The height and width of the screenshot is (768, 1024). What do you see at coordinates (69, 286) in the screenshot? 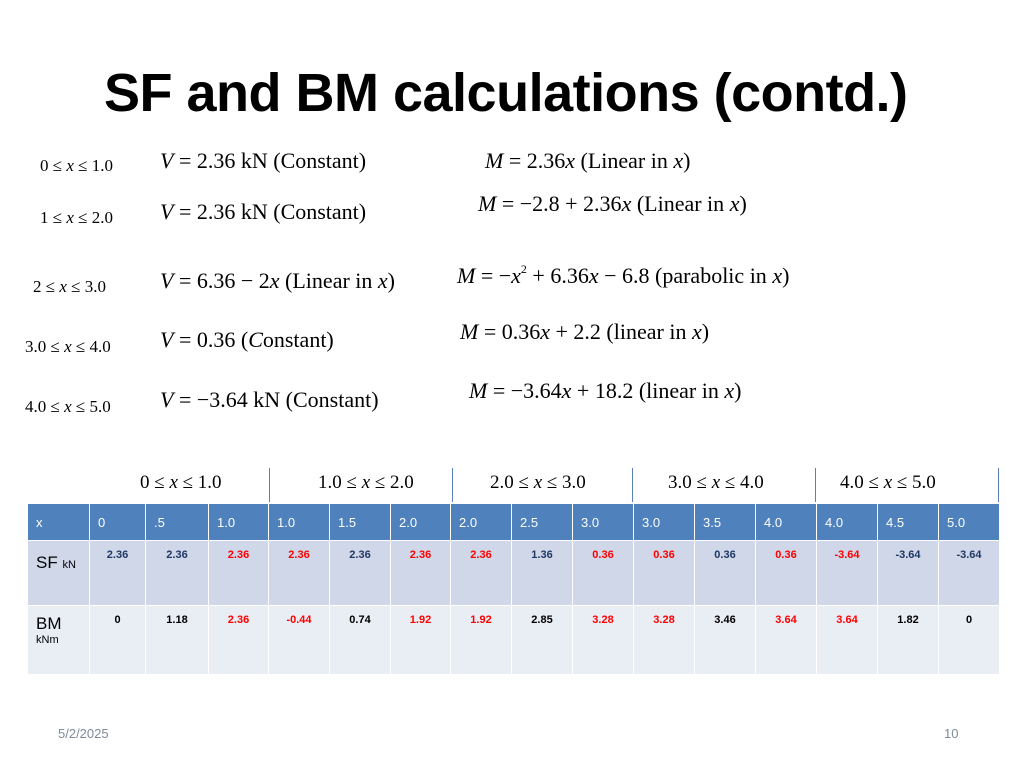
I see `segment-range: 2 ≤ x ≤ 3.0` at bounding box center [69, 286].